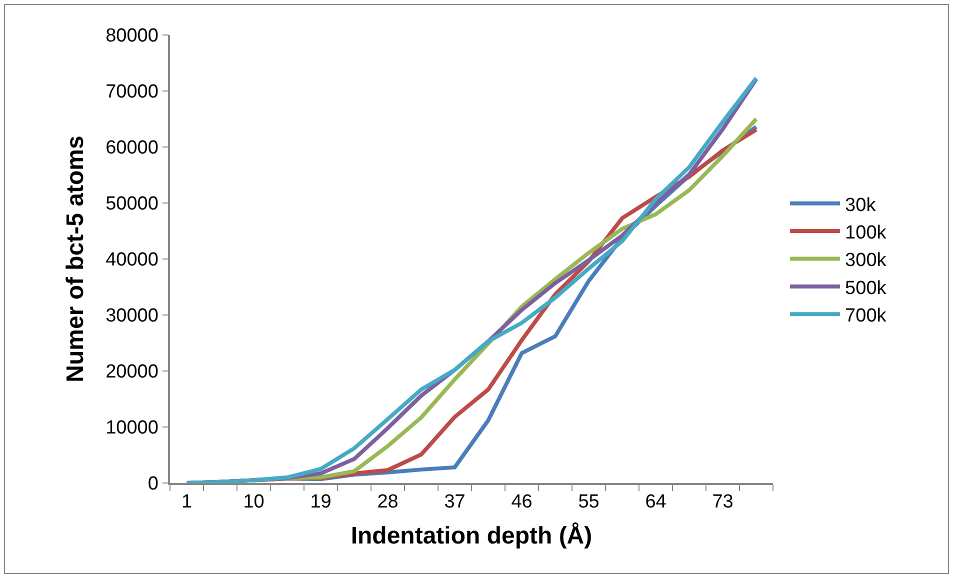 The image size is (955, 580). I want to click on x-tick-label: 37, so click(455, 502).